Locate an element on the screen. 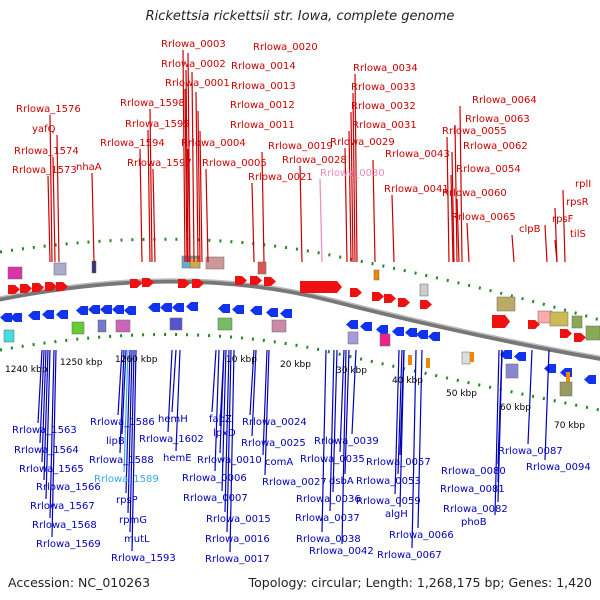 The height and width of the screenshot is (600, 600). lower-track-ring is located at coordinates (300, 372).